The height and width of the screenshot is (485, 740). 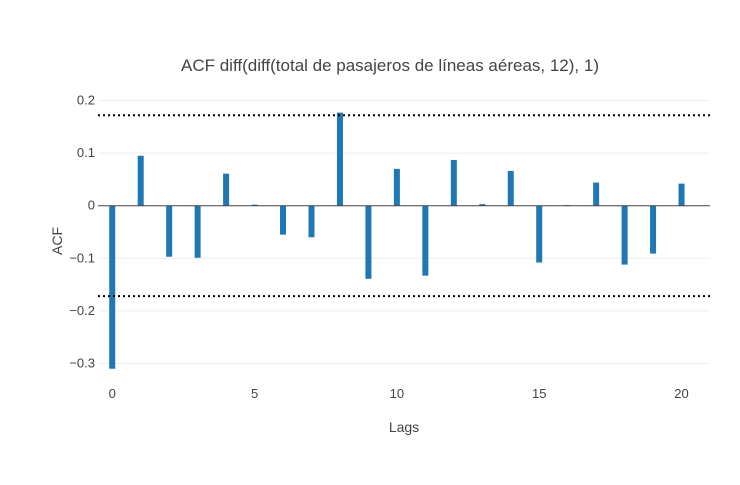 I want to click on x-tick-labels: 0 5 10 15 20, so click(x=399, y=393).